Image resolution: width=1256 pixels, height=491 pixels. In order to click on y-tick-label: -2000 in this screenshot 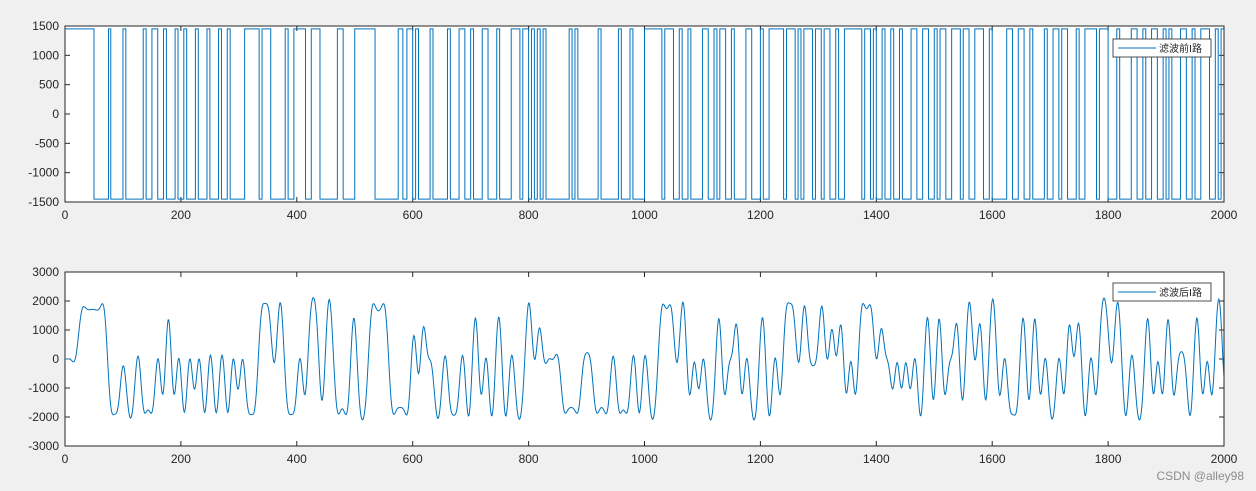, I will do `click(43, 417)`.